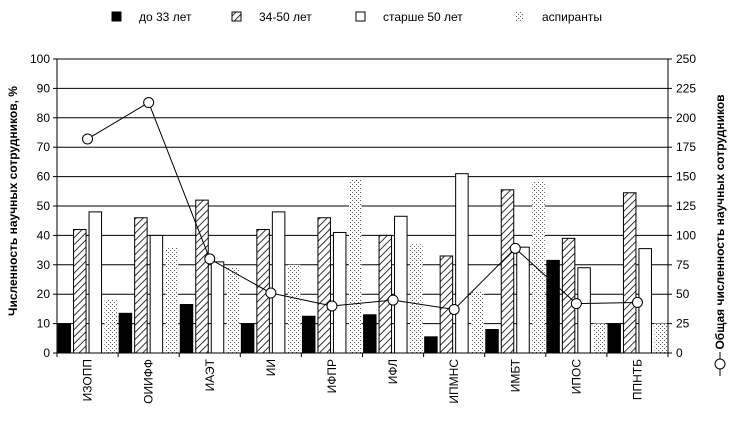 This screenshot has width=736, height=424. What do you see at coordinates (44, 324) in the screenshot?
I see `y-left-tick-label: 10` at bounding box center [44, 324].